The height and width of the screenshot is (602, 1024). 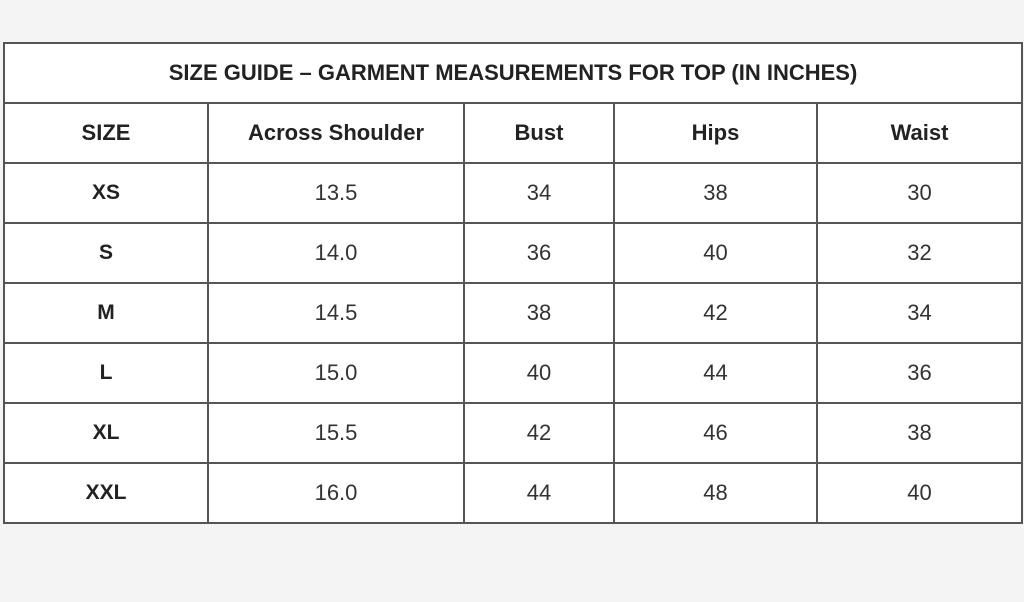 What do you see at coordinates (715, 133) in the screenshot?
I see `column-header: Hips` at bounding box center [715, 133].